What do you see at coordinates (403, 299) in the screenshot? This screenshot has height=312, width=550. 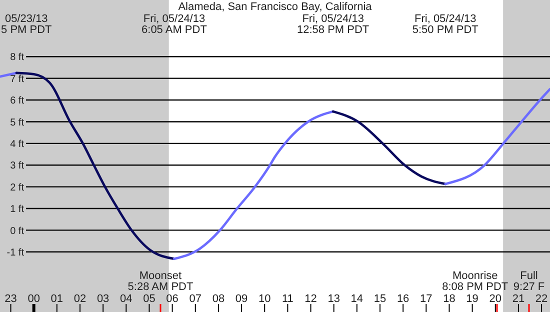 I see `x-tick-label: 16` at bounding box center [403, 299].